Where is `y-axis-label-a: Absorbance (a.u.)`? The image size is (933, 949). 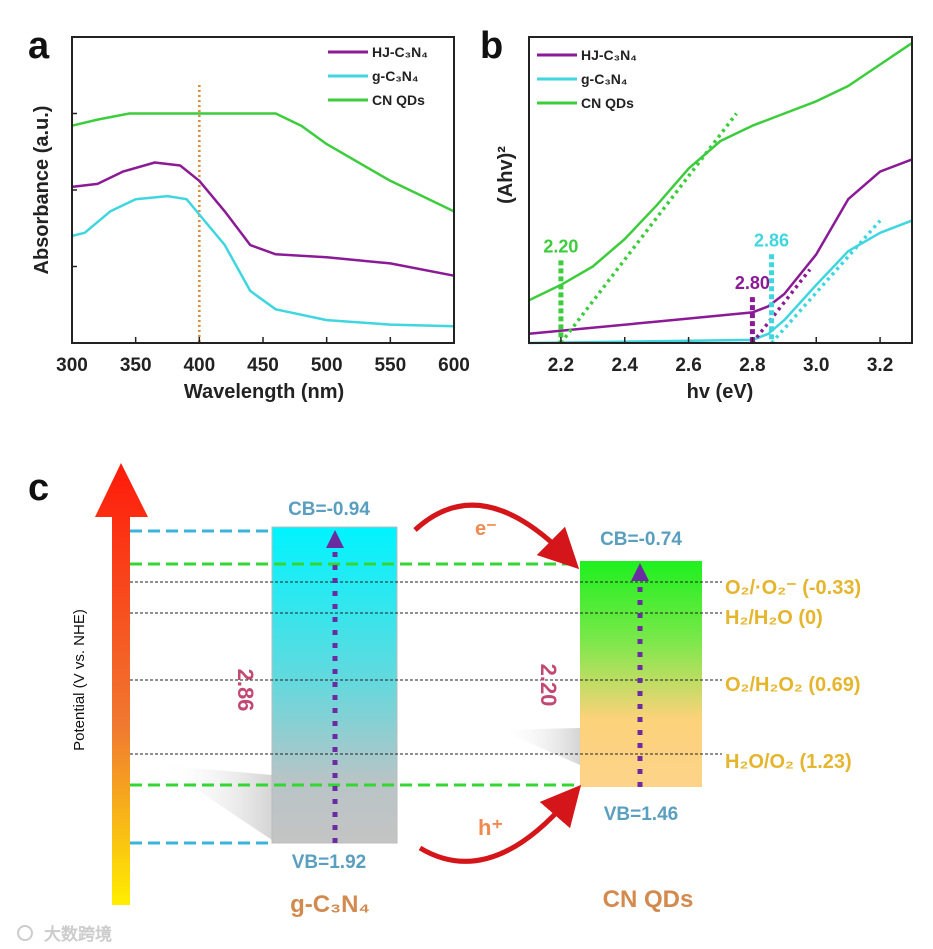 y-axis-label-a: Absorbance (a.u.) is located at coordinates (42, 190).